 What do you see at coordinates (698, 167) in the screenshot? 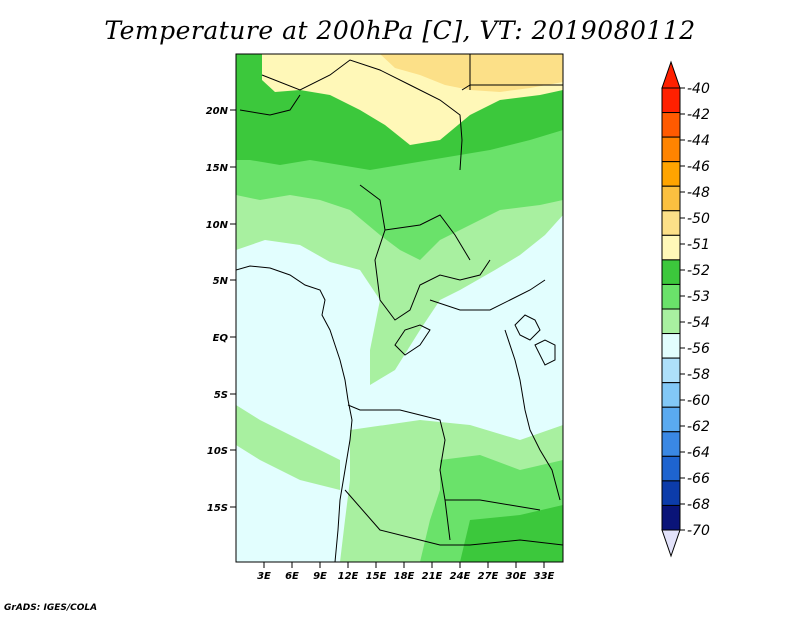
I see `colorbar-label: -46` at bounding box center [698, 167].